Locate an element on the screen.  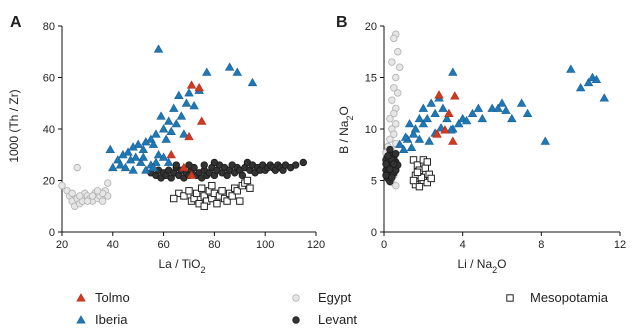
panel-b-y-tick-label: 15 is located at coordinates (371, 79).